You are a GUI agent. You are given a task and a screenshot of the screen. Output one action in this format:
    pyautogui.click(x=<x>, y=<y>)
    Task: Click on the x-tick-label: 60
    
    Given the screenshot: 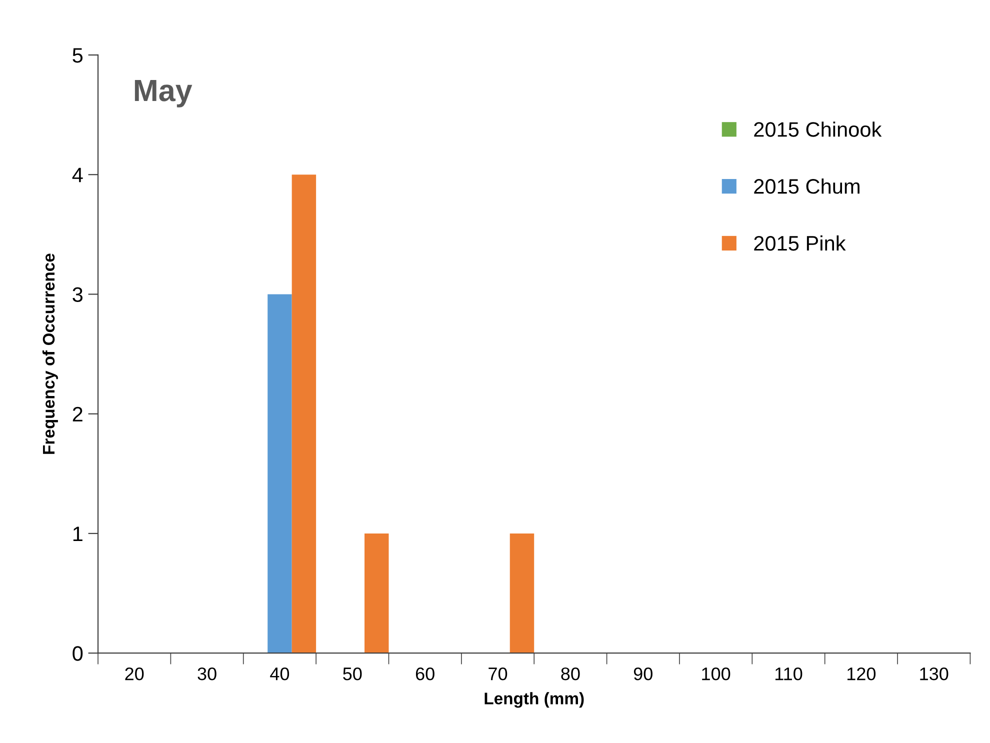 What is the action you would take?
    pyautogui.click(x=425, y=673)
    